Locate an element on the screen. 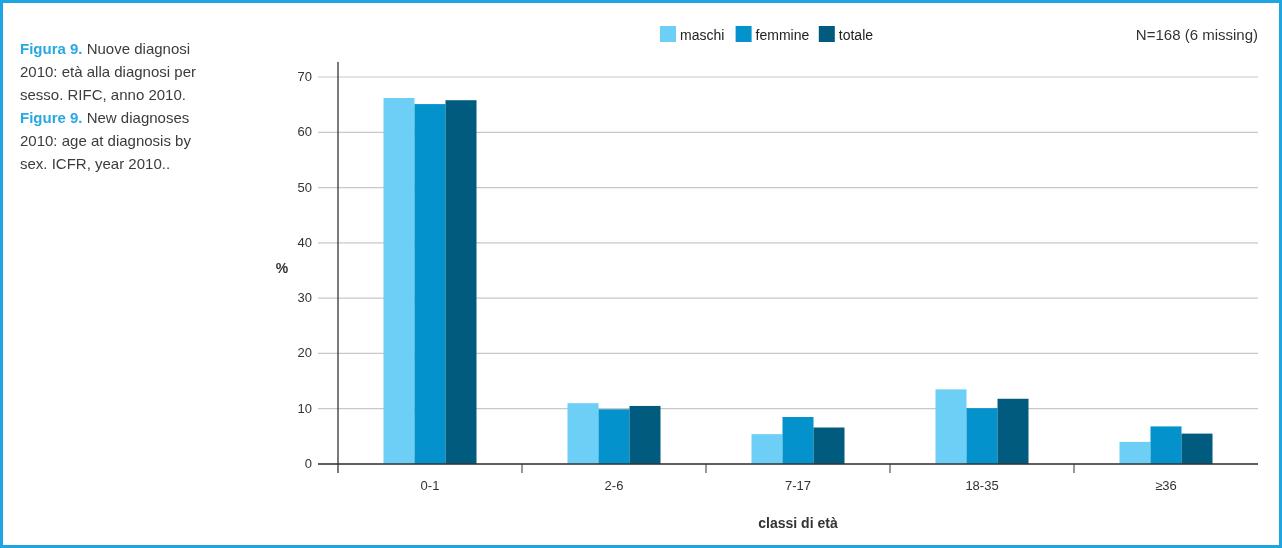 This screenshot has width=1282, height=548. text: Figure 9. New diagnoses 2010: age at diagnosis by sex. ICFR, year 2010.. is located at coordinates (106, 140).